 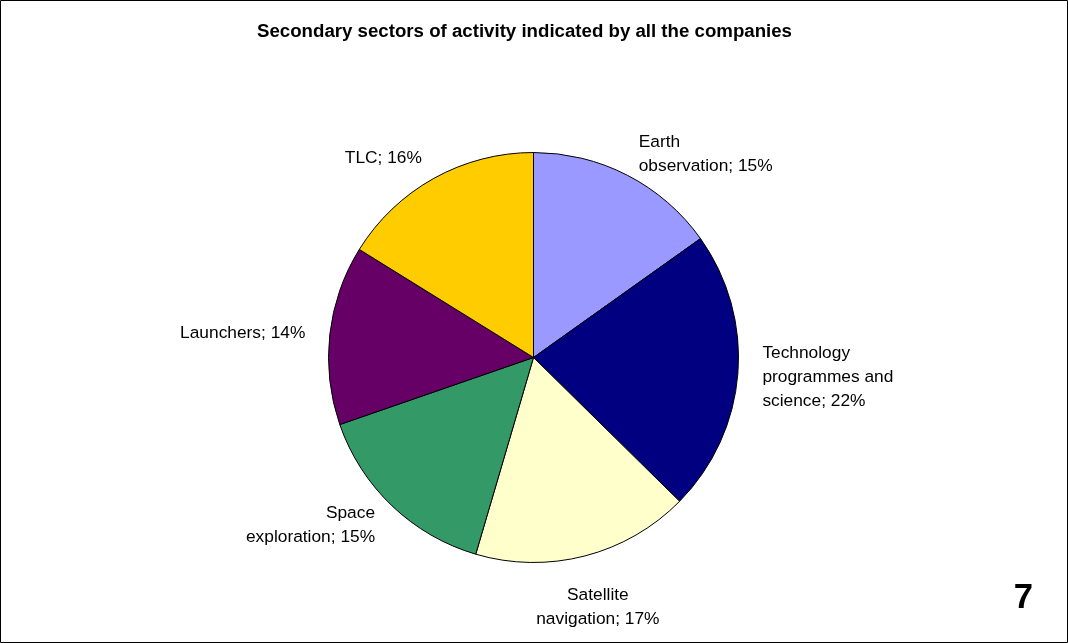 What do you see at coordinates (828, 375) in the screenshot?
I see `slice-label: Technology programmes and science; 22%` at bounding box center [828, 375].